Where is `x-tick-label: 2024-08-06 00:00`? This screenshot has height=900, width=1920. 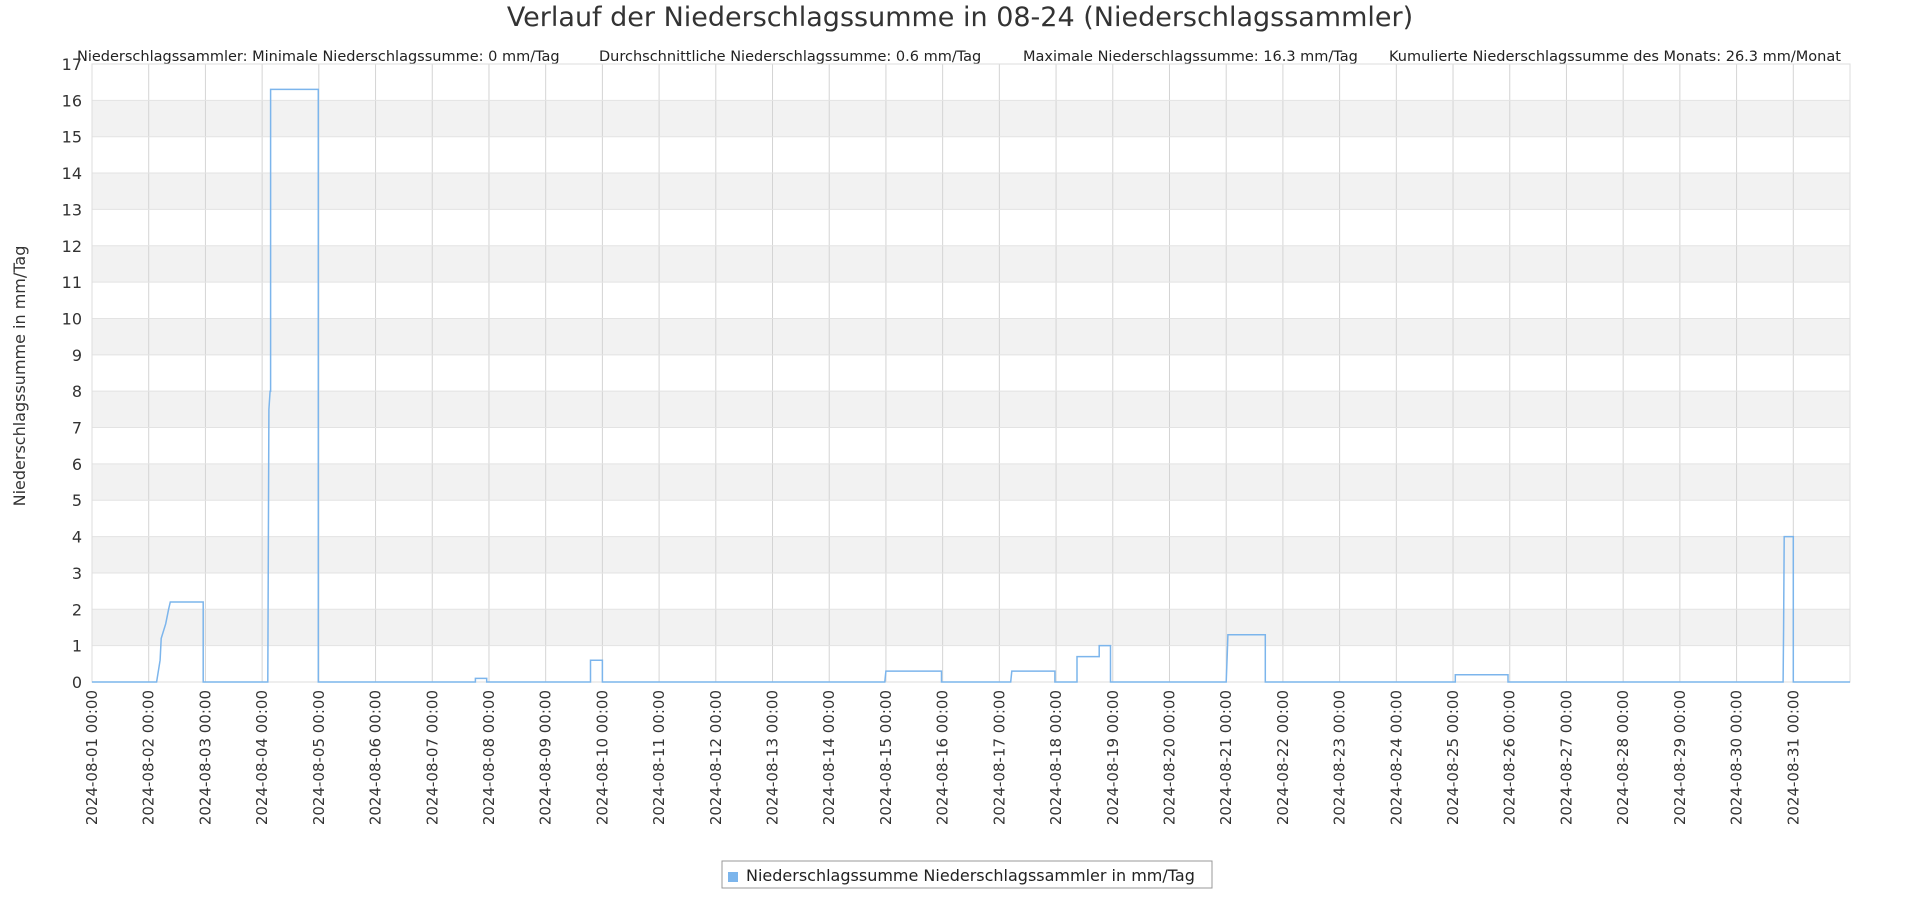 x-tick-label: 2024-08-06 00:00 is located at coordinates (376, 757).